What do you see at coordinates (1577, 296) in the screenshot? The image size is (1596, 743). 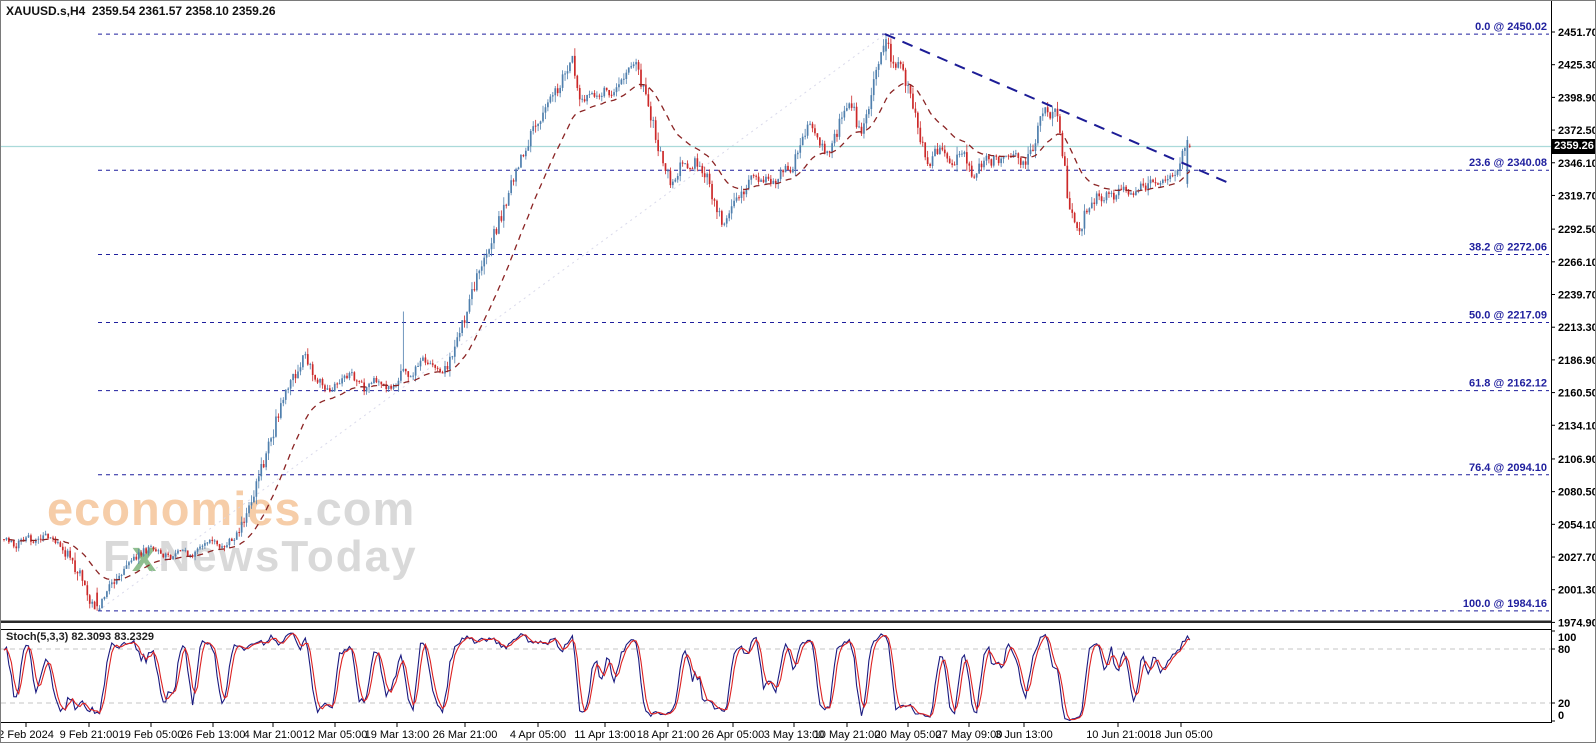 I see `price-tick-label: 2239.70` at bounding box center [1577, 296].